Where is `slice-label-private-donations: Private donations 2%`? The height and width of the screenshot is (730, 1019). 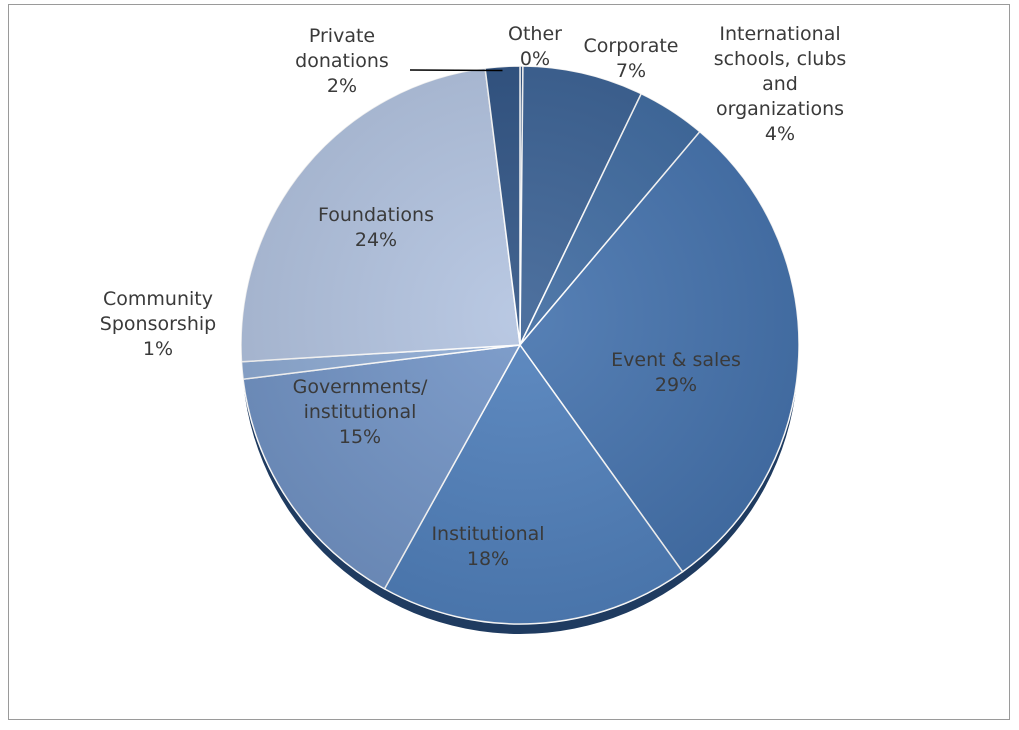
slice-label-private-donations: Private donations 2% is located at coordinates (342, 61).